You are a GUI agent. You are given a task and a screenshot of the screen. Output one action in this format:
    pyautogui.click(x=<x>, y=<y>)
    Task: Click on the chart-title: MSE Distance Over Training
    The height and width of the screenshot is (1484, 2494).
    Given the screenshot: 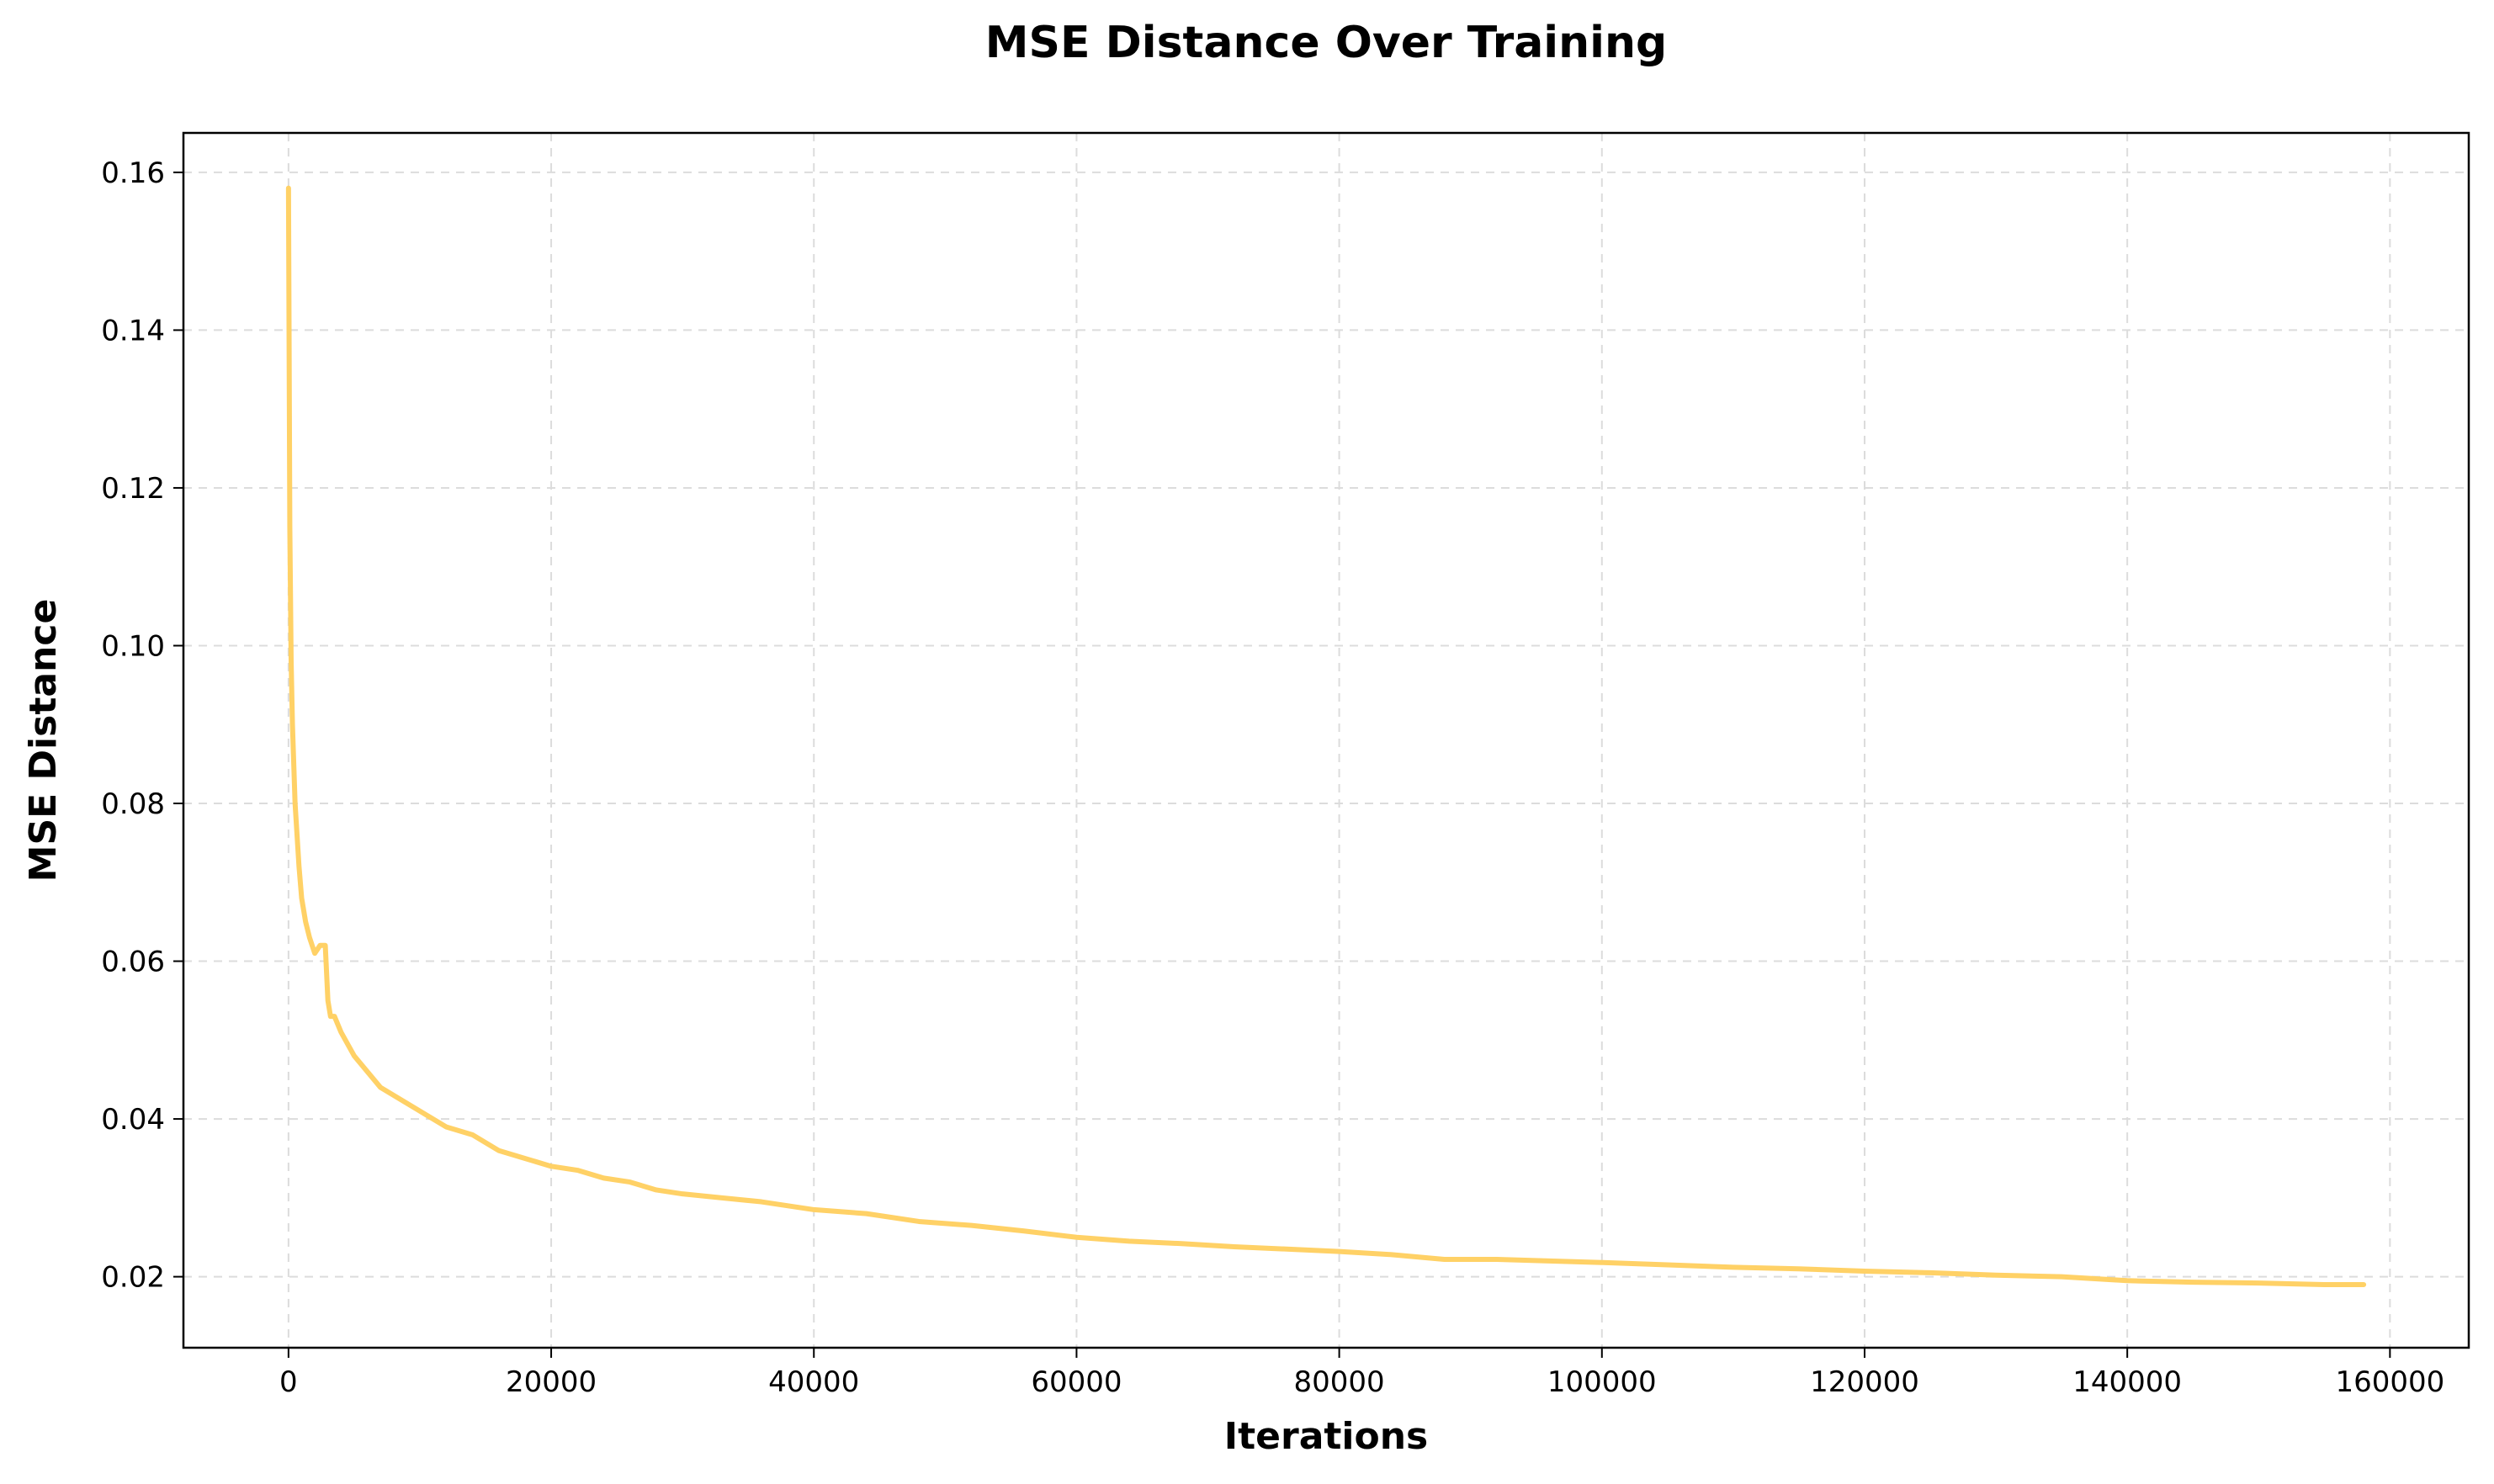 What is the action you would take?
    pyautogui.click(x=1326, y=43)
    